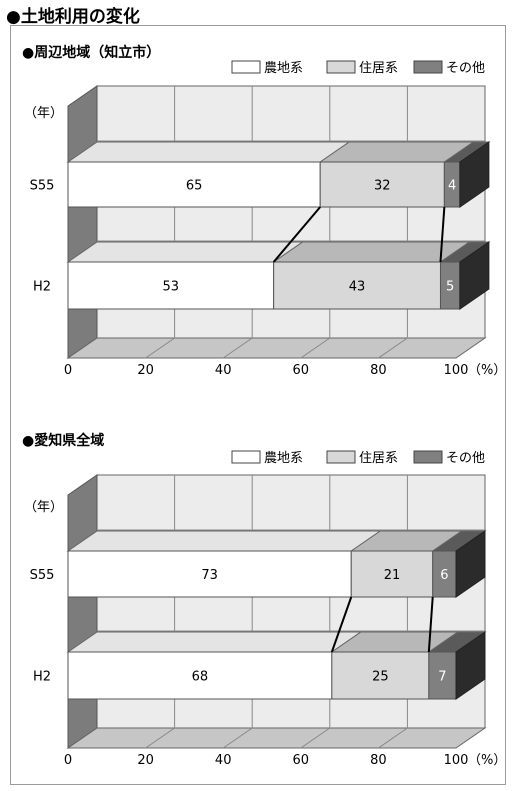  I want to click on data-label: 21, so click(392, 575).